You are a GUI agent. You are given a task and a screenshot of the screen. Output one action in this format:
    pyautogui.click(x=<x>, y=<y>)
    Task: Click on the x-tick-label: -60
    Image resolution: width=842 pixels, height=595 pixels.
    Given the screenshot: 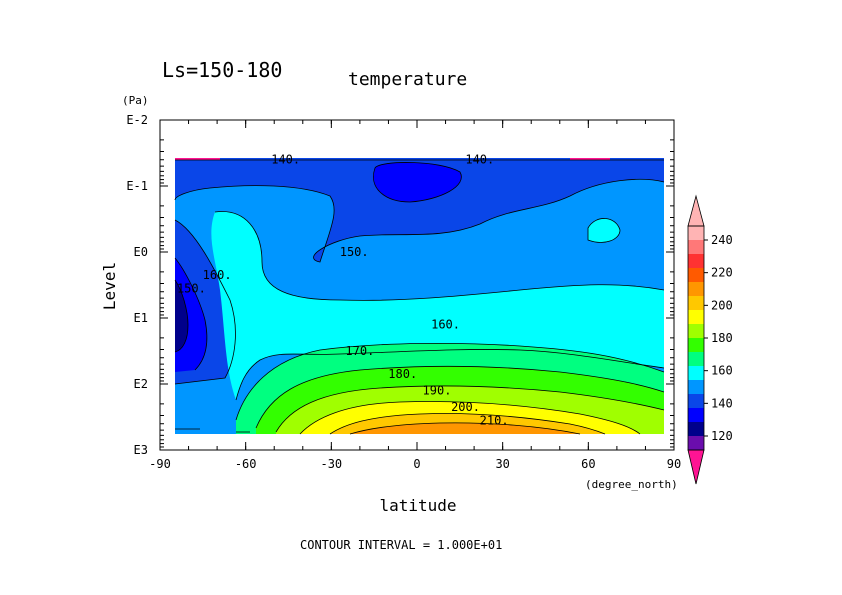 What is the action you would take?
    pyautogui.click(x=246, y=464)
    